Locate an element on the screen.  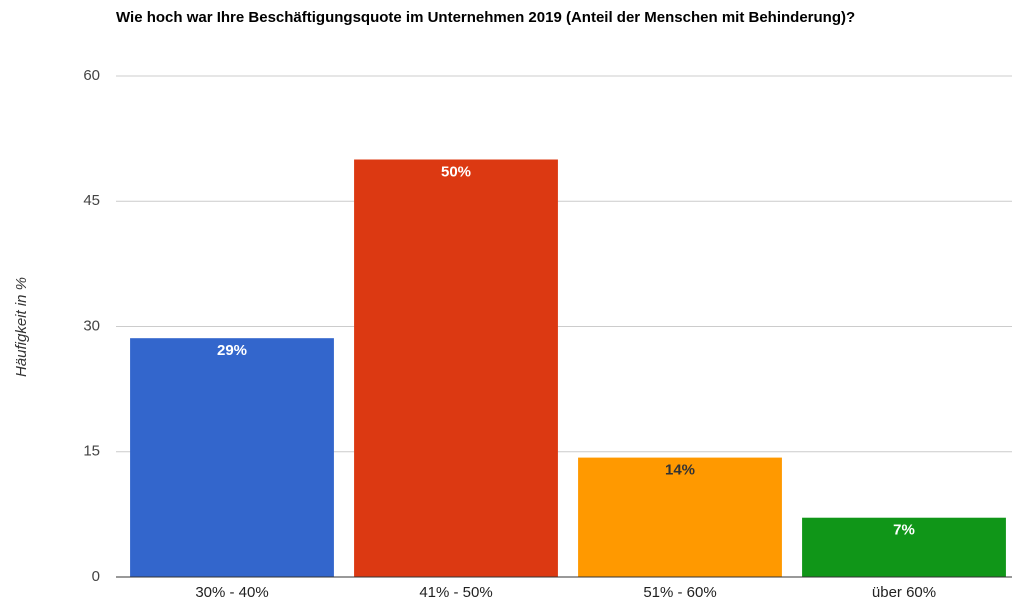
x-tick-label: 30% - 40% is located at coordinates (231, 592).